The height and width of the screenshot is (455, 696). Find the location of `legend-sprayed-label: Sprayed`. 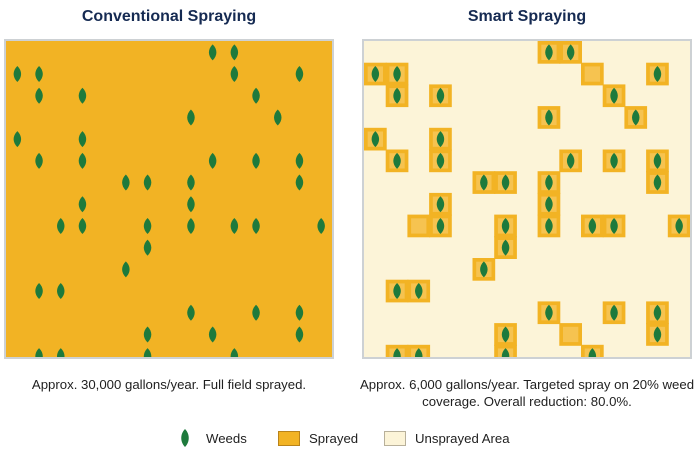

legend-sprayed-label: Sprayed is located at coordinates (334, 438).